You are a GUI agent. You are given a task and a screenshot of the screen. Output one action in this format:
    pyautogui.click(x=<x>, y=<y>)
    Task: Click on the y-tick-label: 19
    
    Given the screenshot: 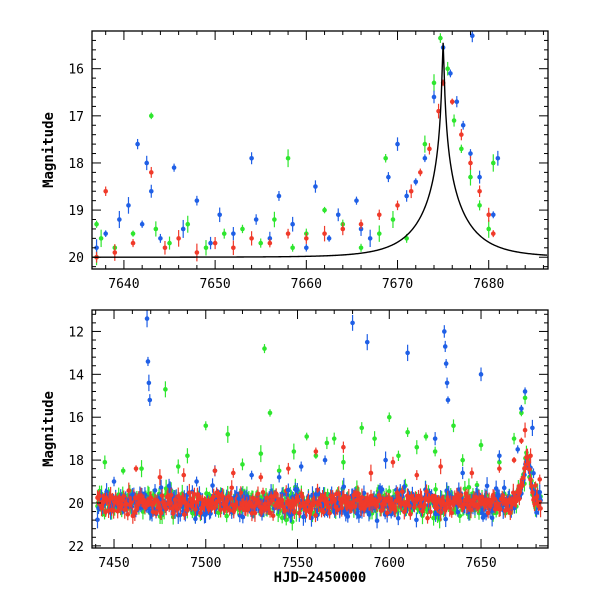 What is the action you would take?
    pyautogui.click(x=76, y=211)
    